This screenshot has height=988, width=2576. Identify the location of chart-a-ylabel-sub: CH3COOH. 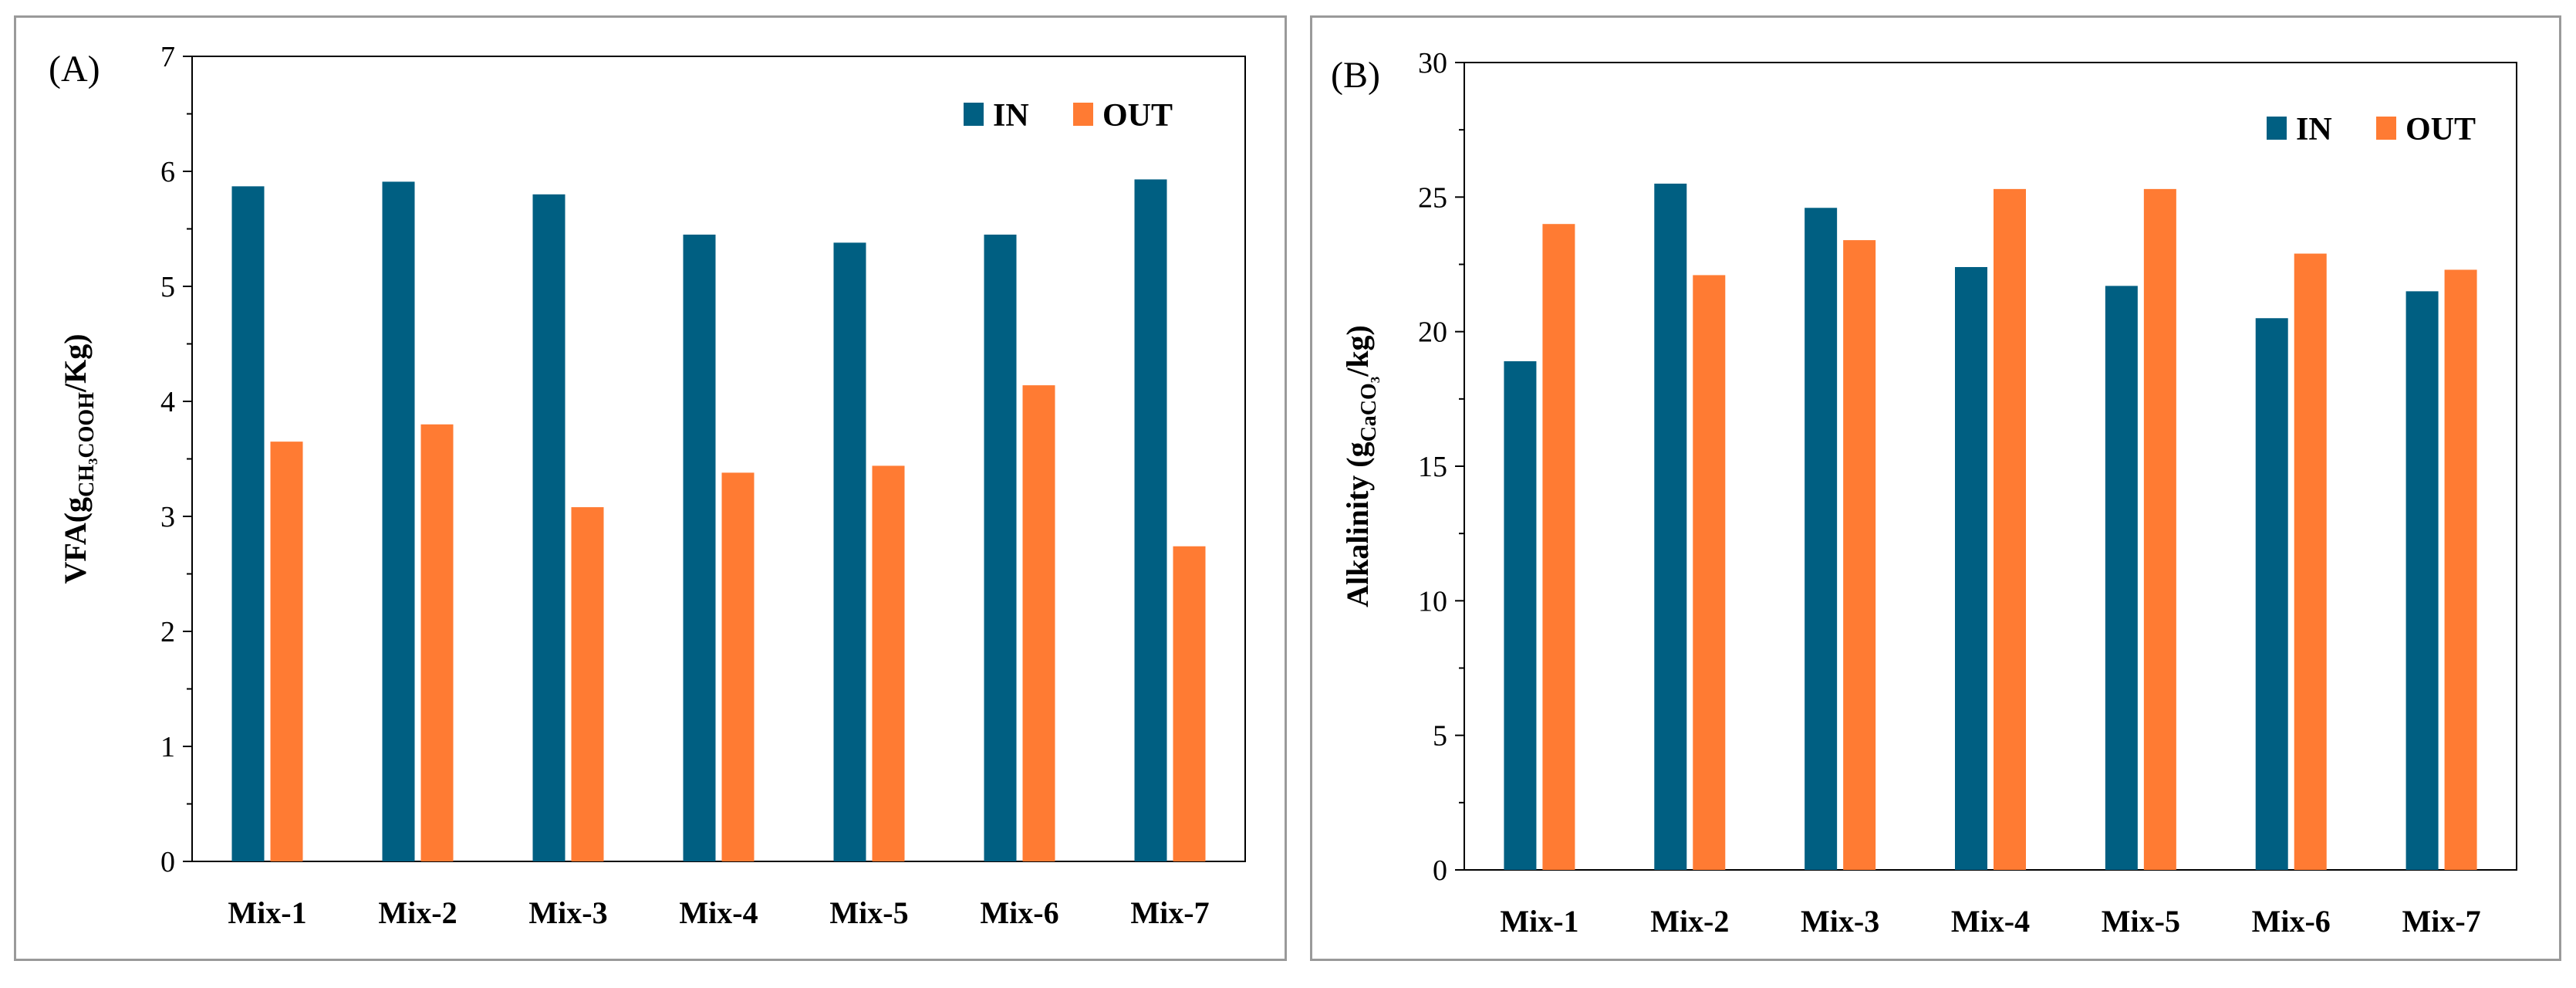
(87, 444).